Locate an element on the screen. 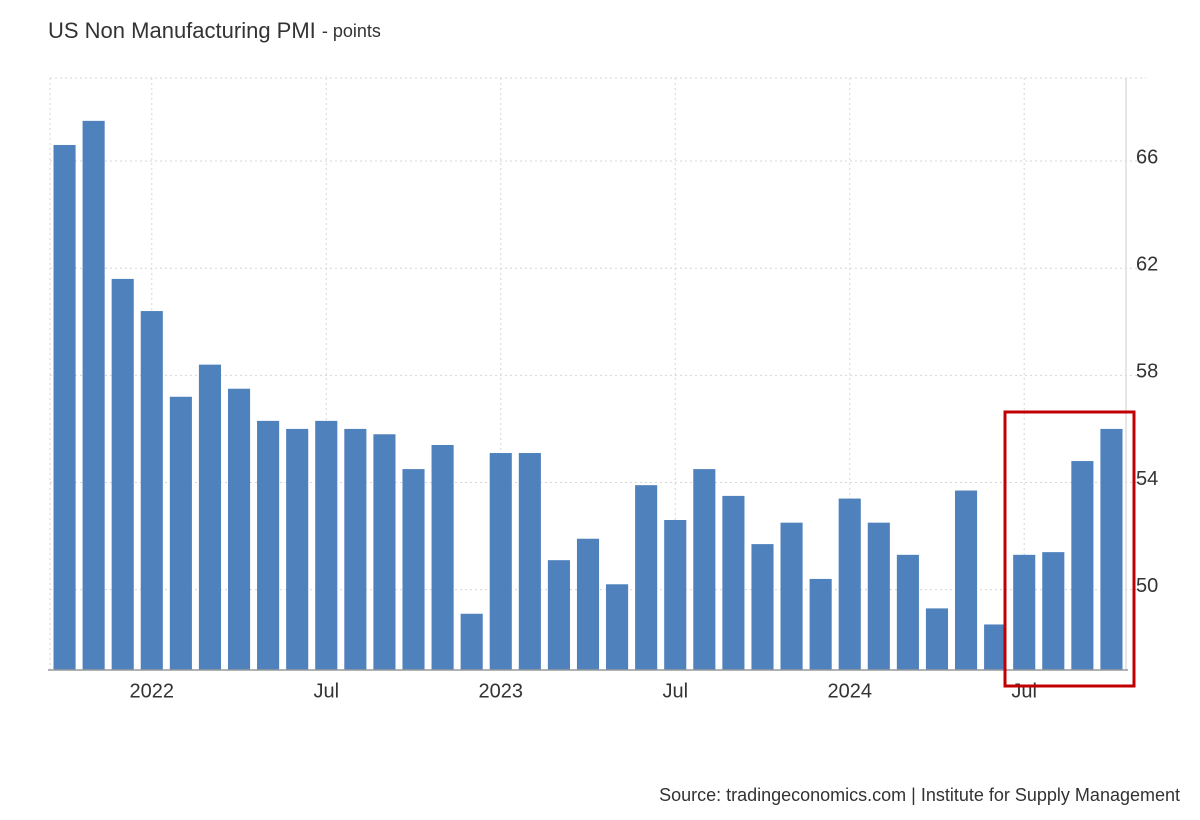 The width and height of the screenshot is (1200, 820). y-tick-label: 66 is located at coordinates (1147, 157).